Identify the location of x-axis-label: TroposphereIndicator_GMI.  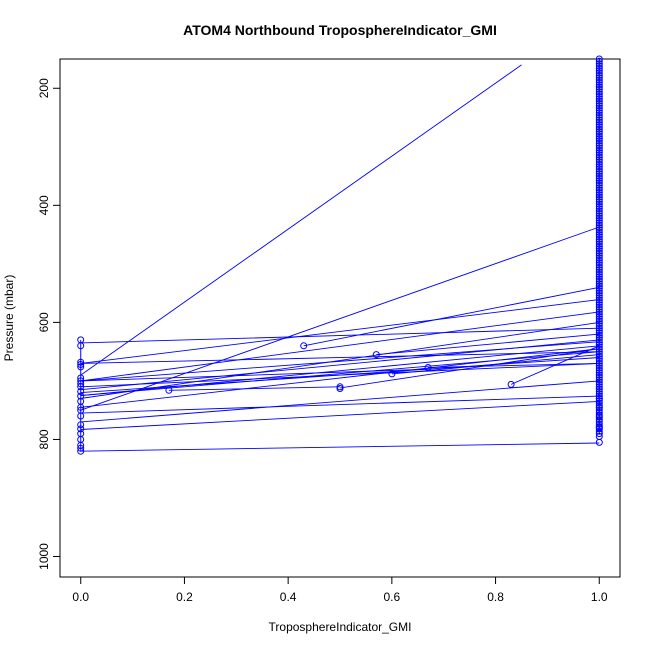
(340, 627).